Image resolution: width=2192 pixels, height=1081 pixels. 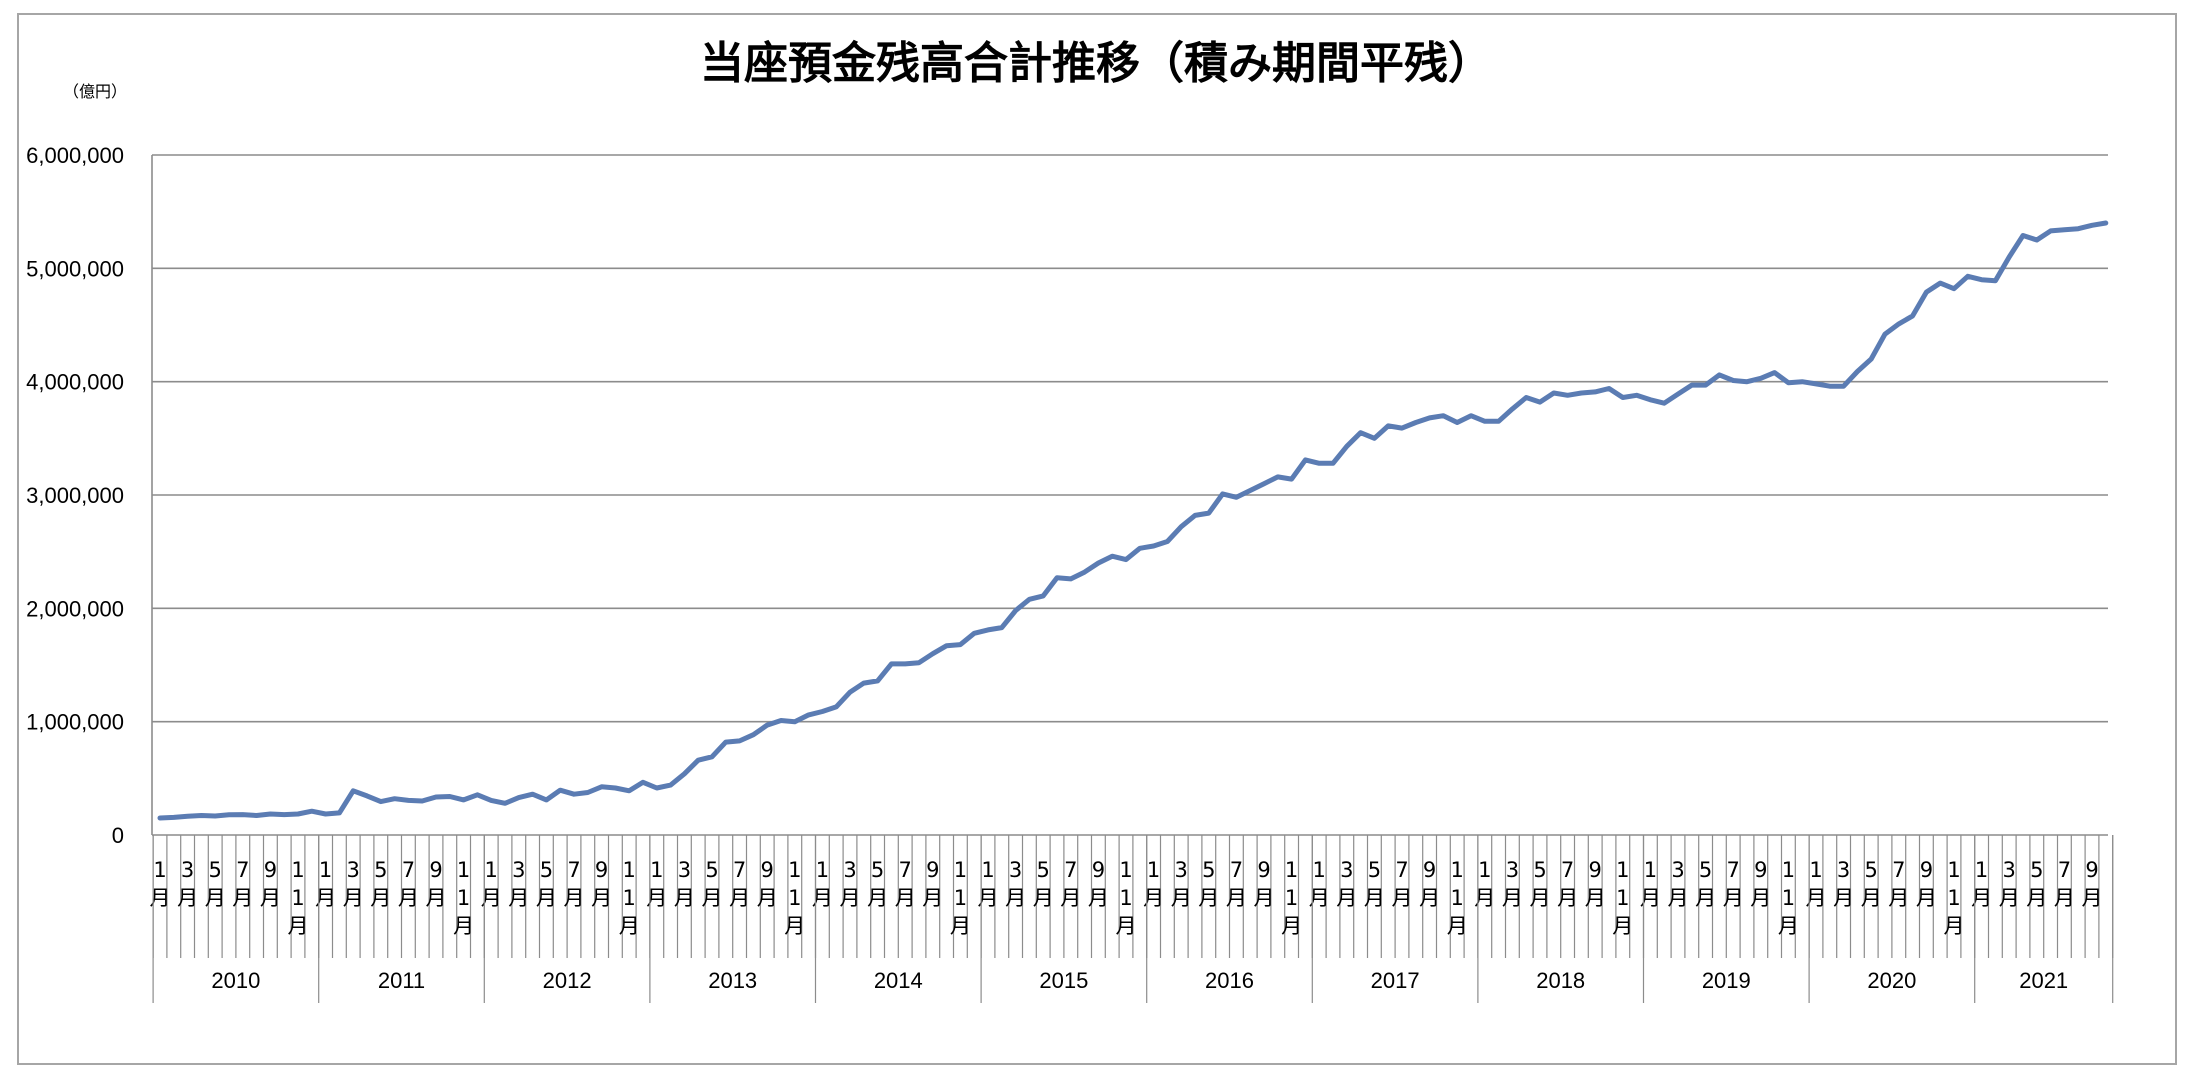 I want to click on y-tick-label: 0, so click(x=118, y=835).